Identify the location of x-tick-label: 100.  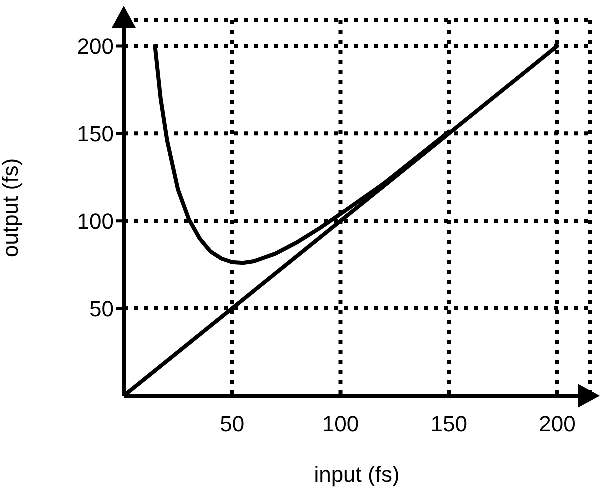
(341, 424).